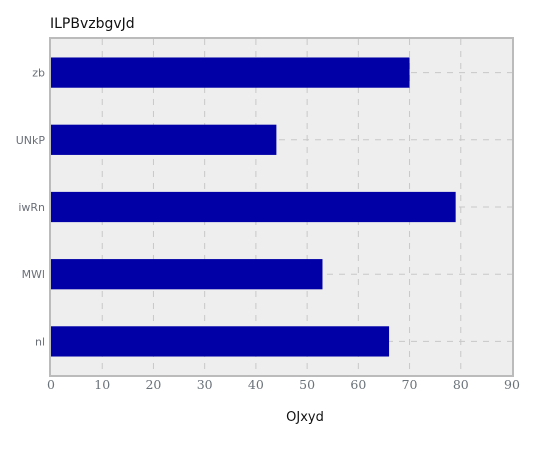 Image resolution: width=539 pixels, height=462 pixels. I want to click on bar-MWl, so click(187, 274).